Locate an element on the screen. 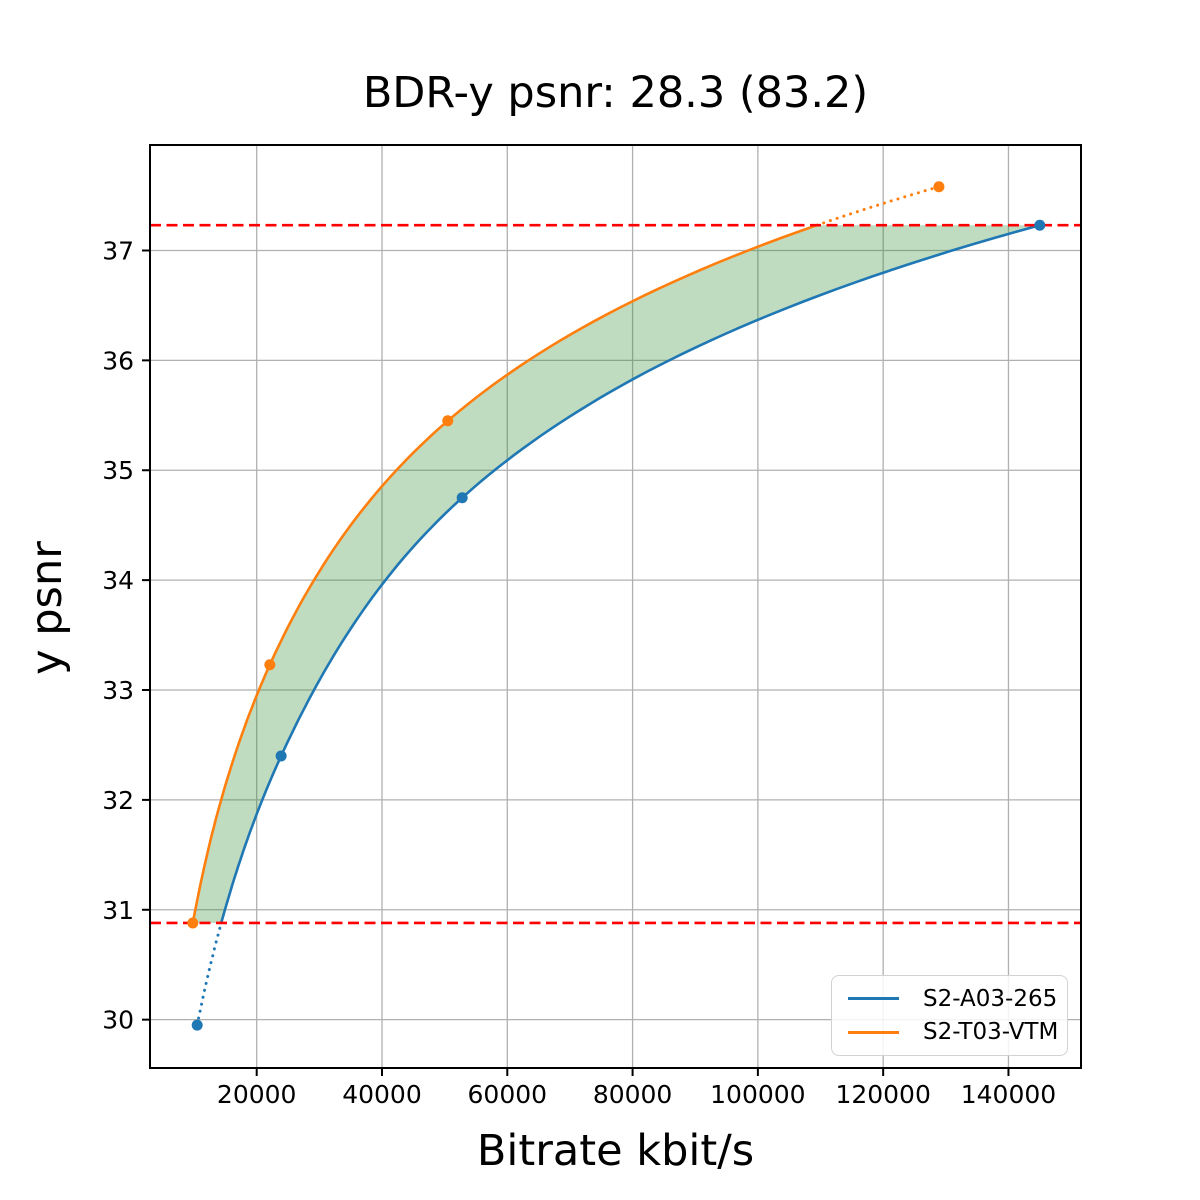 The width and height of the screenshot is (1200, 1200). rd-curve-extrapolation-s2-t03-vtm is located at coordinates (878, 206).